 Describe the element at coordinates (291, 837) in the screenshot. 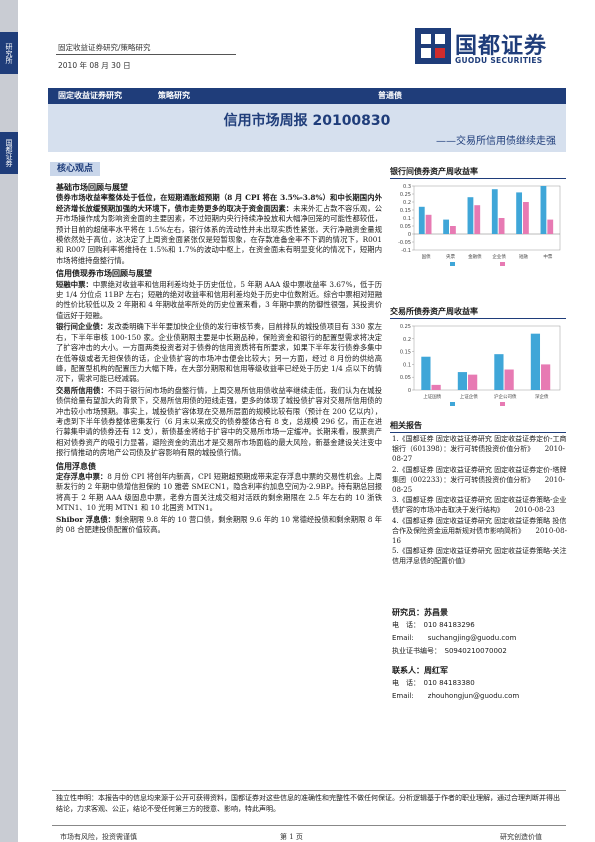

I see `footer-page-number: 第 1 页` at that location.